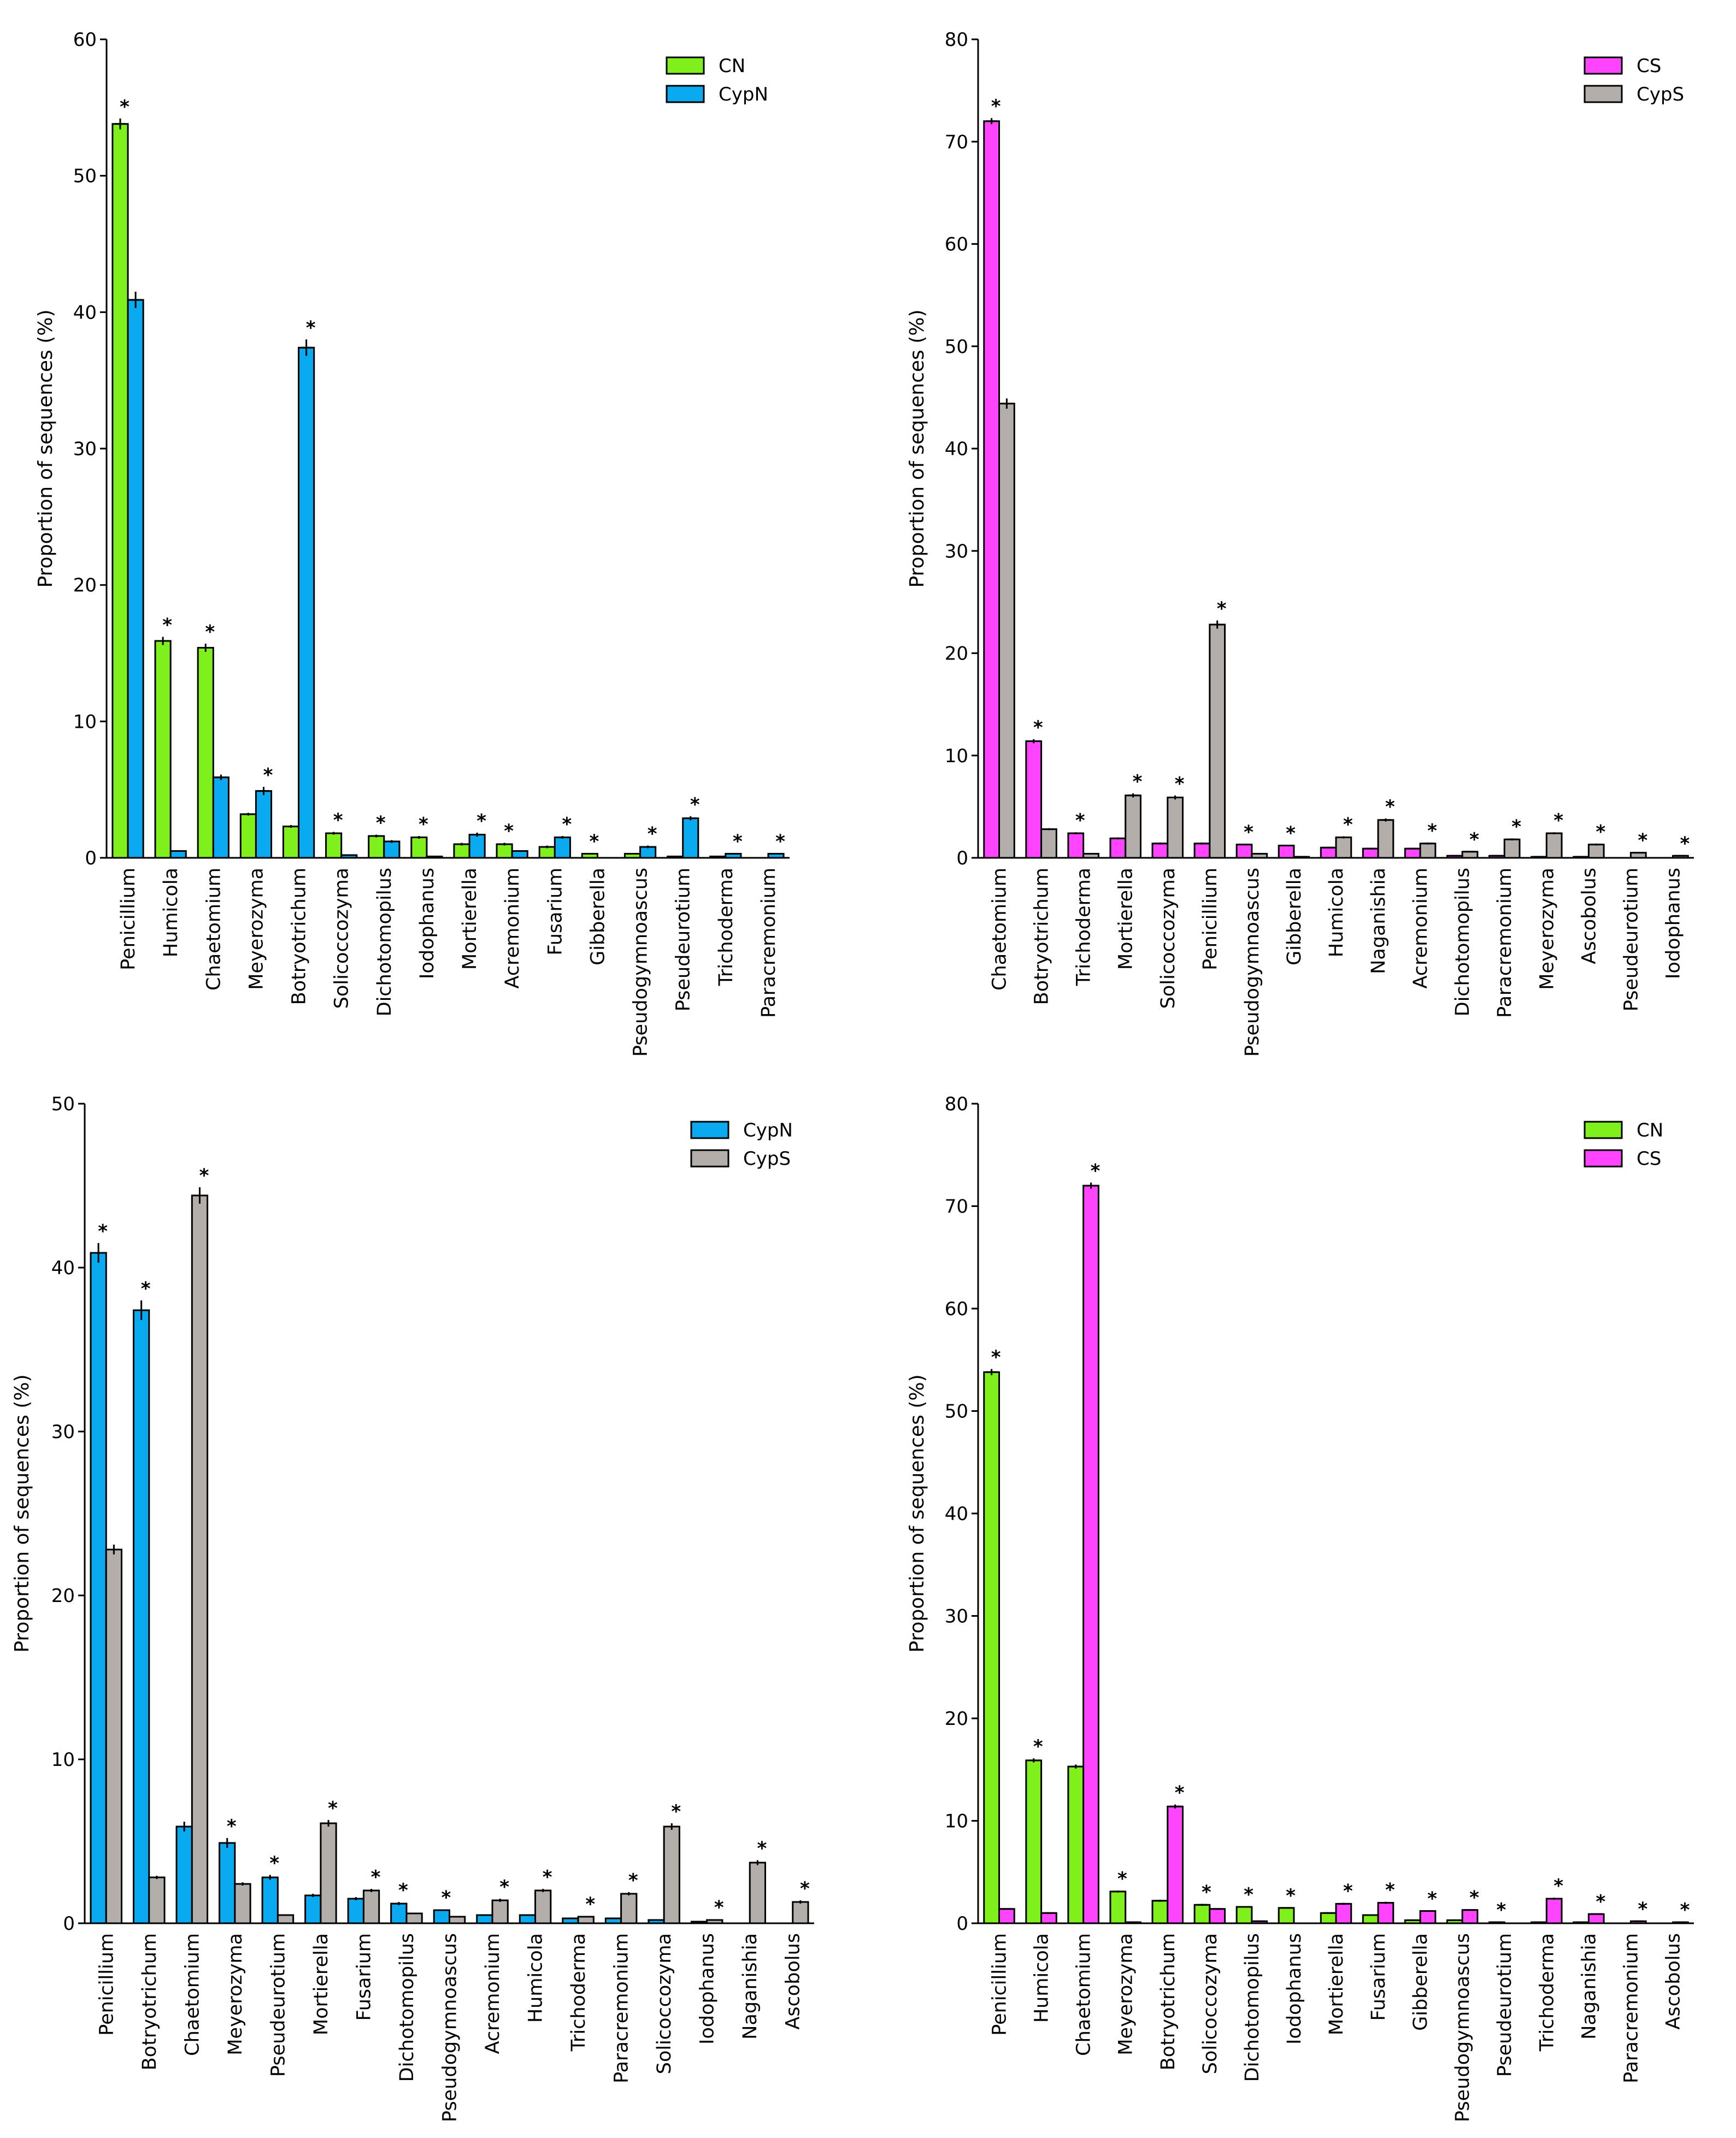 The height and width of the screenshot is (2138, 1736). What do you see at coordinates (1428, 1917) in the screenshot?
I see `bar-CS-Gibberella` at bounding box center [1428, 1917].